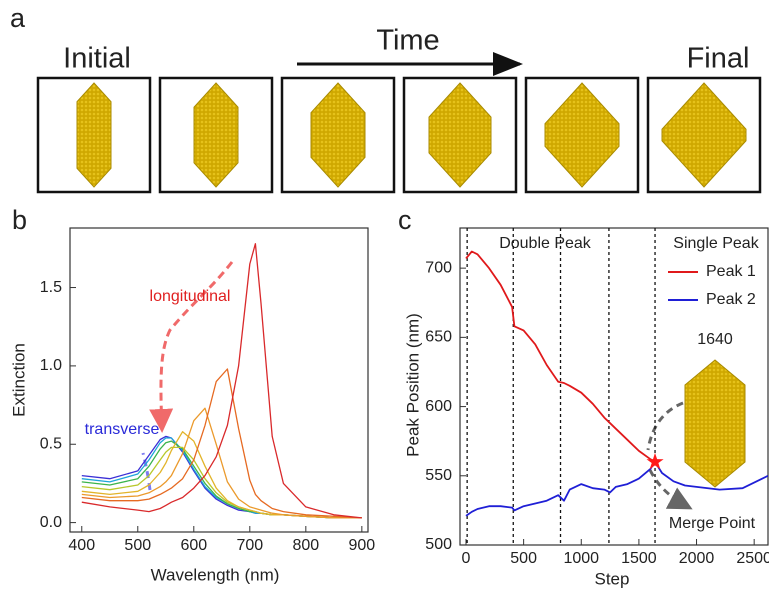  Describe the element at coordinates (305, 545) in the screenshot. I see `x-tick-label: 800` at that location.